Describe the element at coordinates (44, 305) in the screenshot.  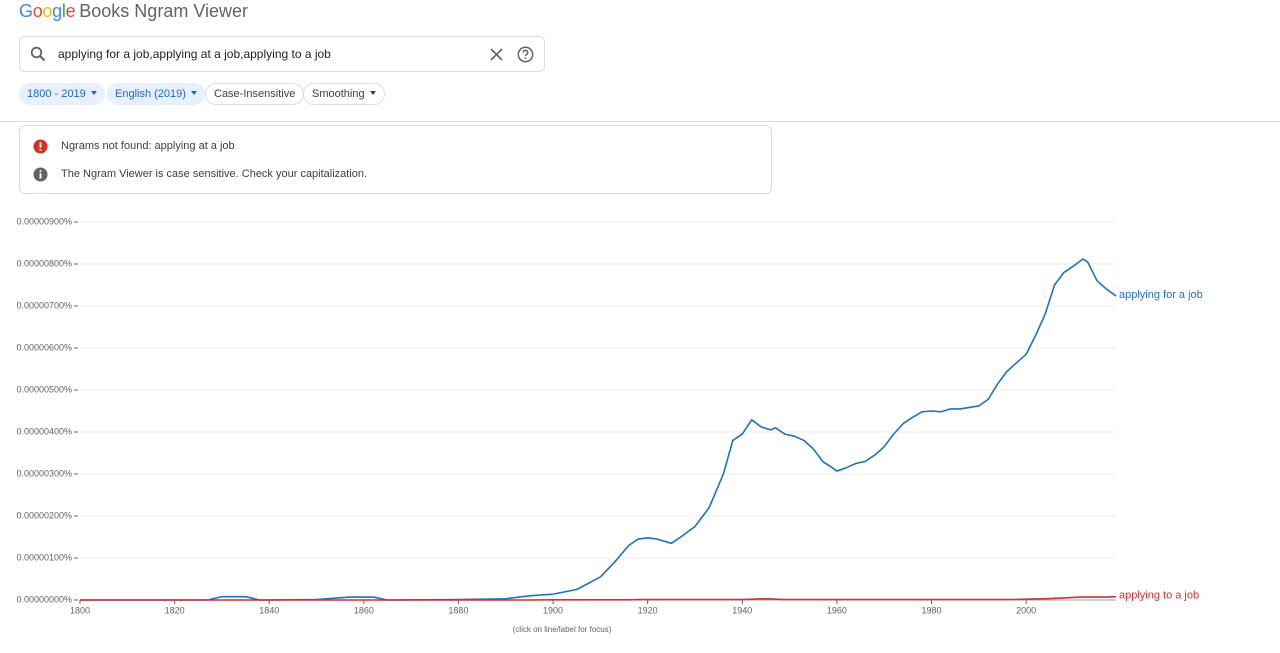
I see `y-tick-label: 0.00000700%` at that location.